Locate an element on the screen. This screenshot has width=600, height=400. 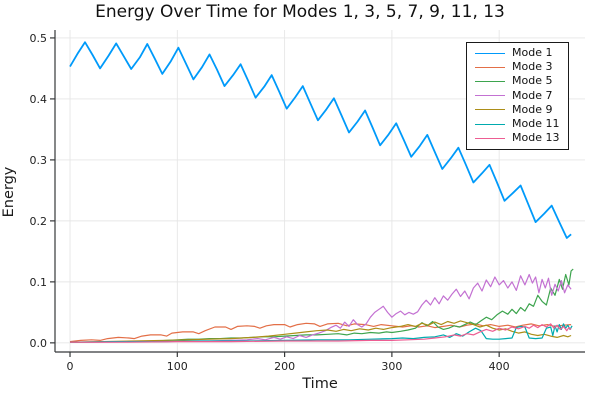
legend-entry-mode-13: Mode 13 is located at coordinates (517, 138).